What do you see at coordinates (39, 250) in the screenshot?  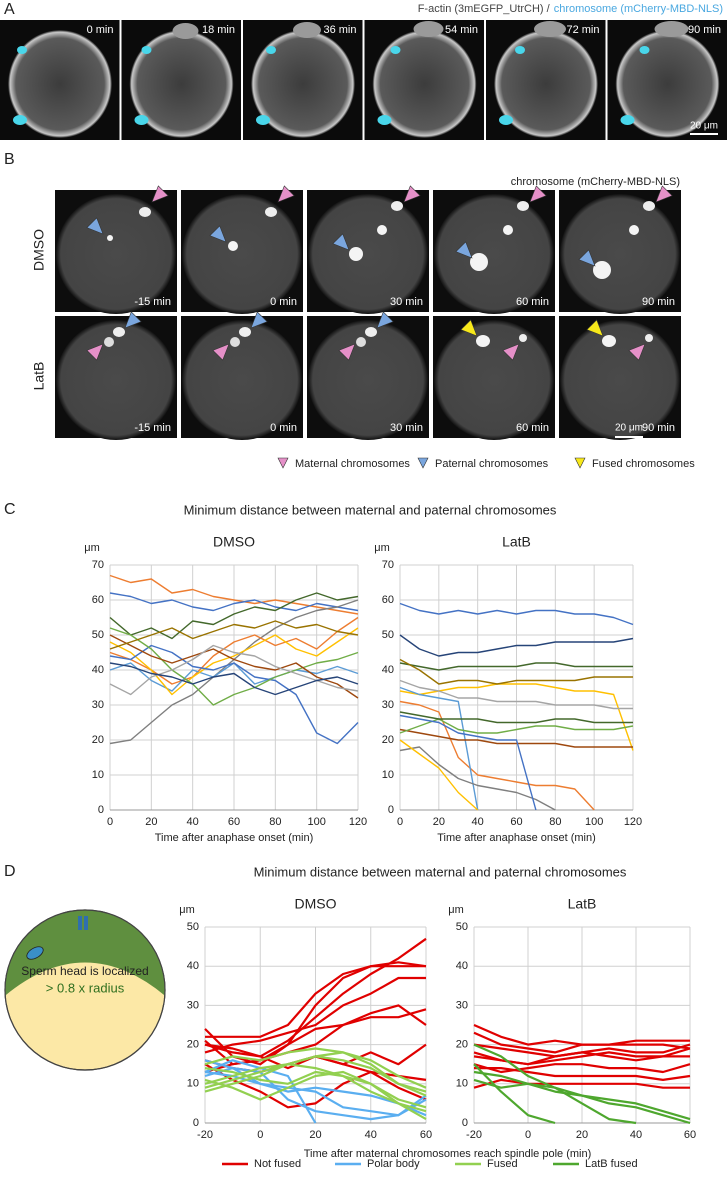 I see `row-label: DMSO` at bounding box center [39, 250].